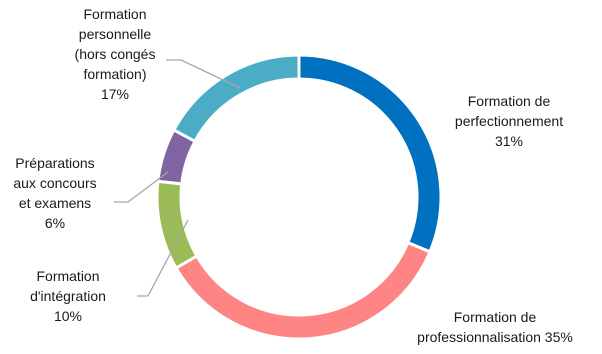  I want to click on slice-label-0: Formation de perfectionnement 31%, so click(509, 121).